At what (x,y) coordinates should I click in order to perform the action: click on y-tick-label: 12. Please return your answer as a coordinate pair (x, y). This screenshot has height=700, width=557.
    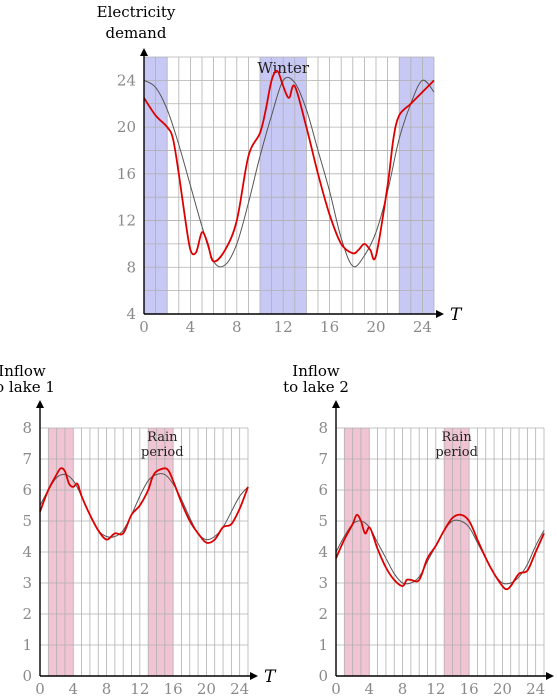
    Looking at the image, I should click on (126, 221).